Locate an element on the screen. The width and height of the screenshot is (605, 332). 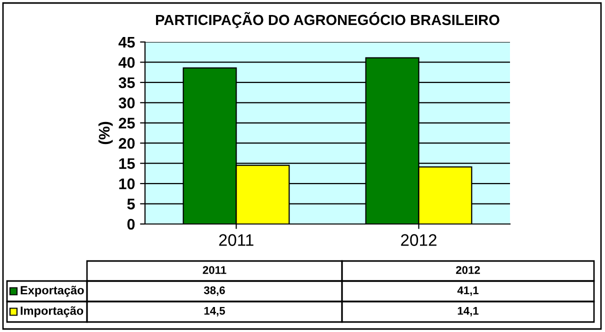
legend-label: Exportação is located at coordinates (52, 291).